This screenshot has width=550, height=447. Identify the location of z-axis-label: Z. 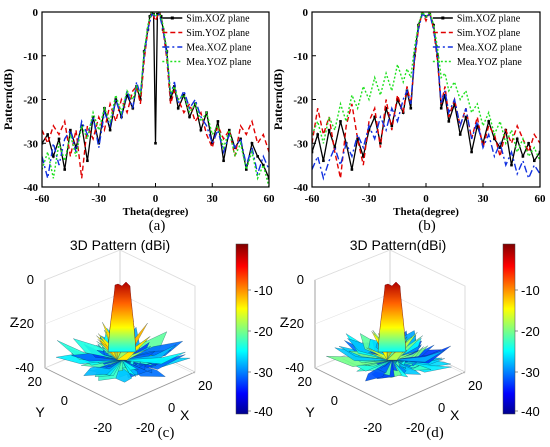
(14, 322).